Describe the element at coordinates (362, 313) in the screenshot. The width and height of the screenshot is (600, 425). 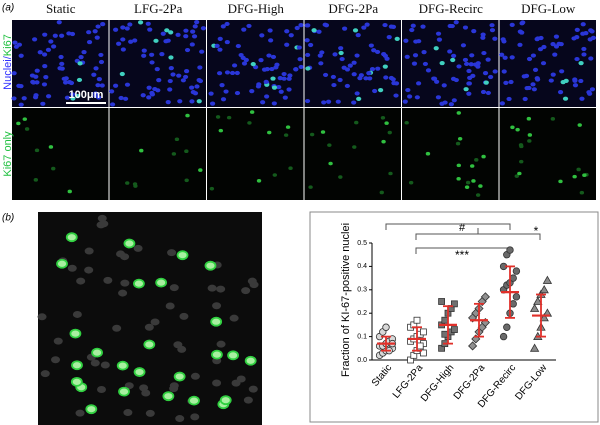
I see `y-tick-label: 0.2` at that location.